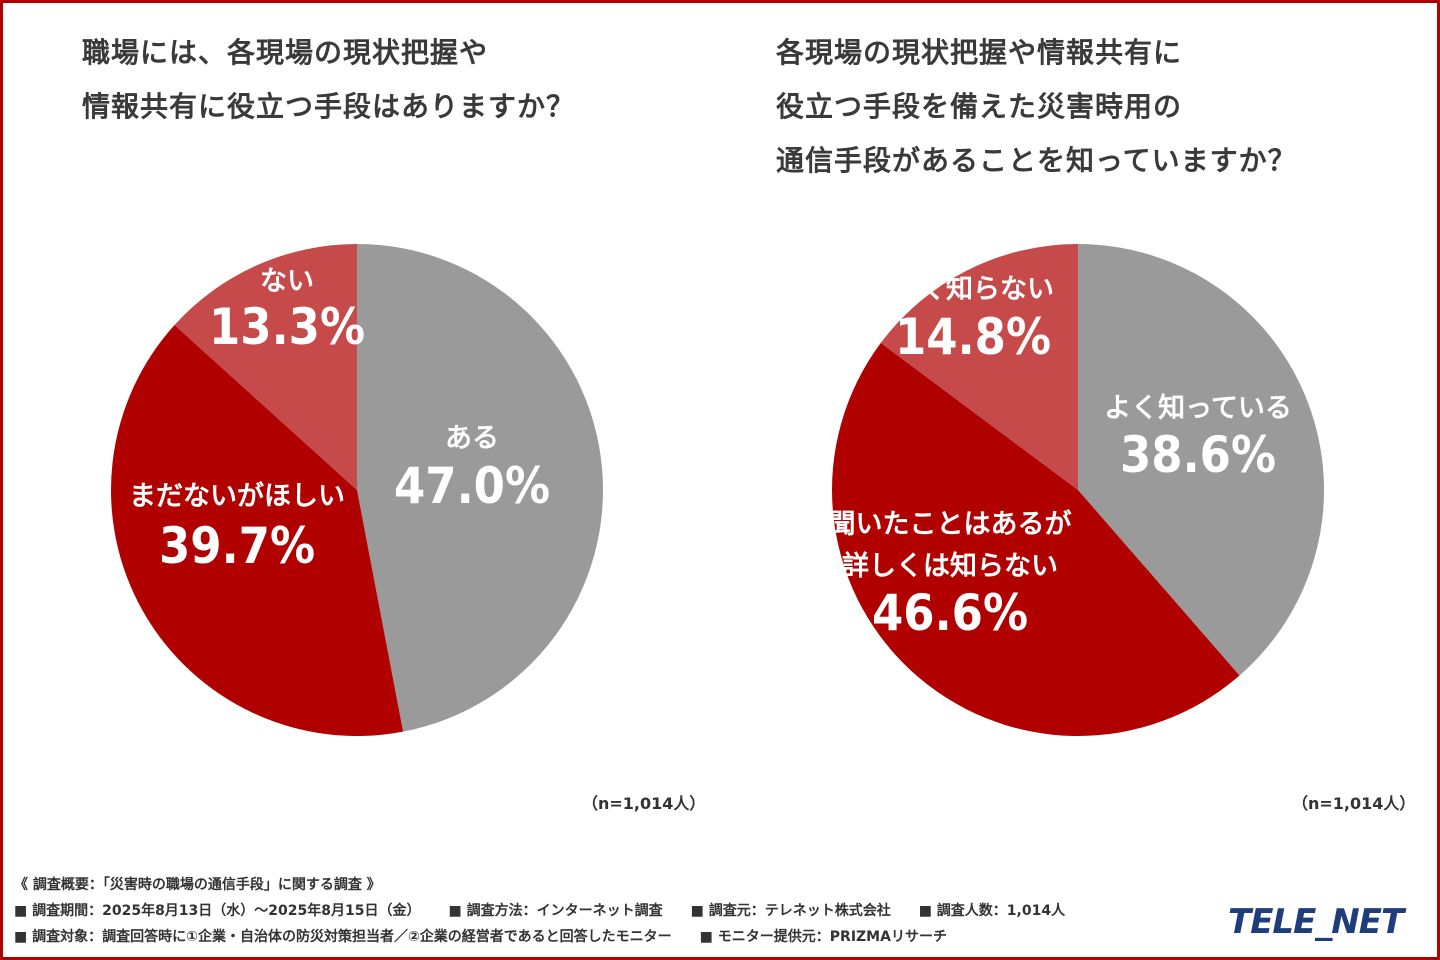  Describe the element at coordinates (790, 911) in the screenshot. I see `survey-source: ■ 調査元：テレネット株式会社` at that location.